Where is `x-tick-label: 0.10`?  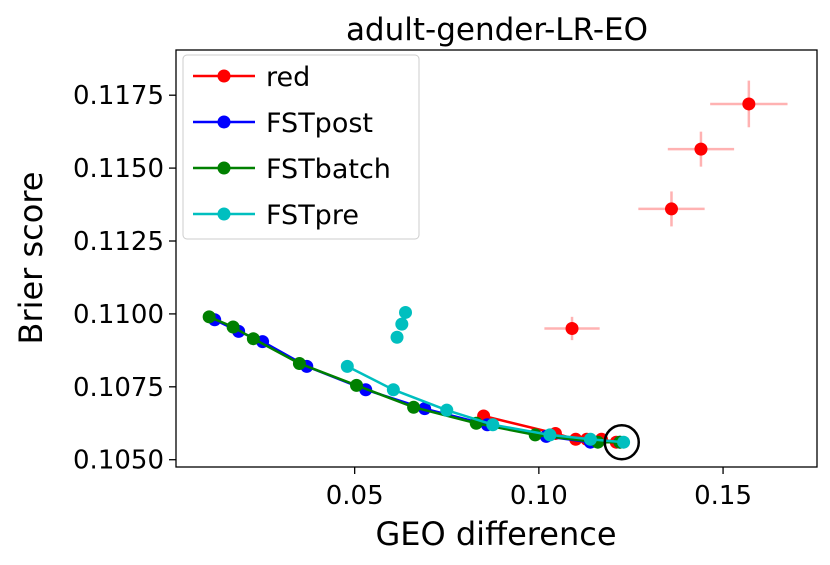
x-tick-label: 0.10 is located at coordinates (539, 496).